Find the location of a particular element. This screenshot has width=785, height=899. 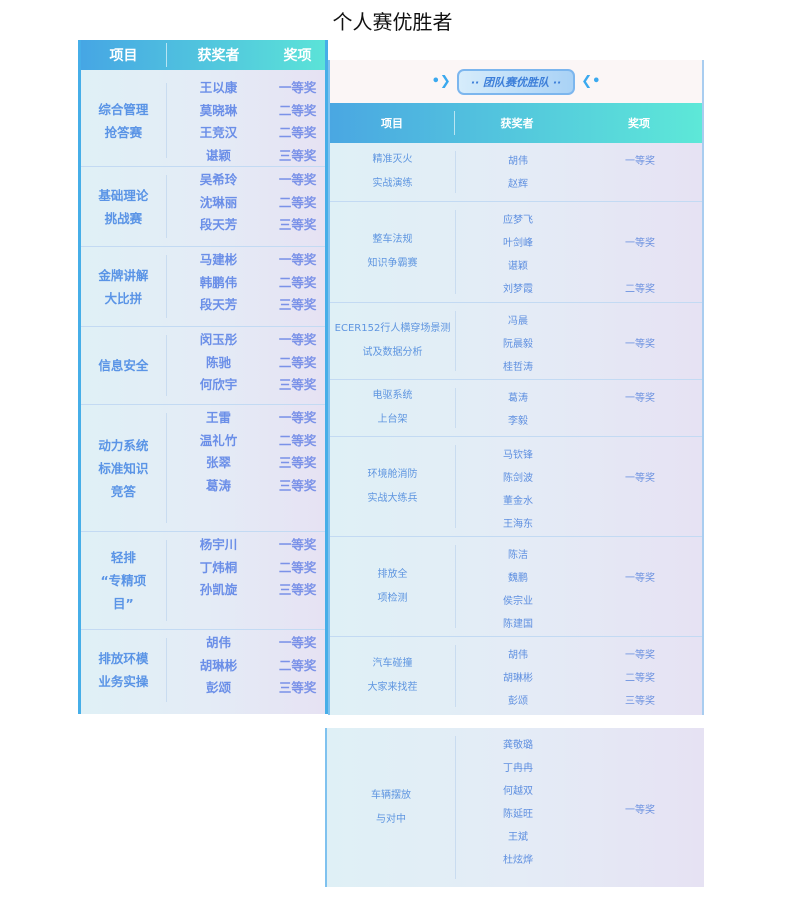

project-name: 与对中 is located at coordinates (391, 819).